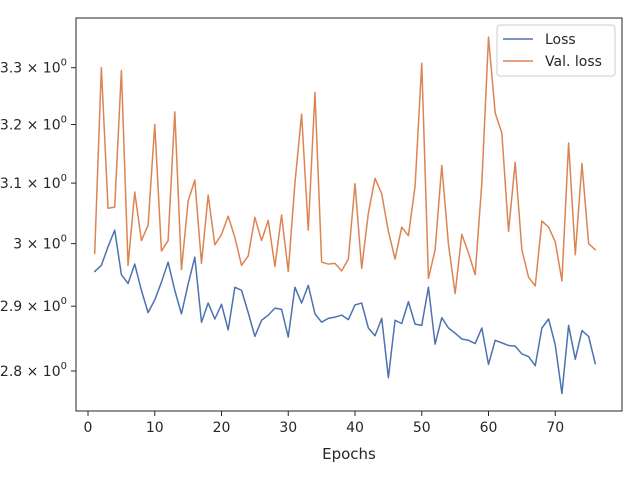 The image size is (640, 480). Describe the element at coordinates (489, 428) in the screenshot. I see `x-tick-label: 60` at that location.